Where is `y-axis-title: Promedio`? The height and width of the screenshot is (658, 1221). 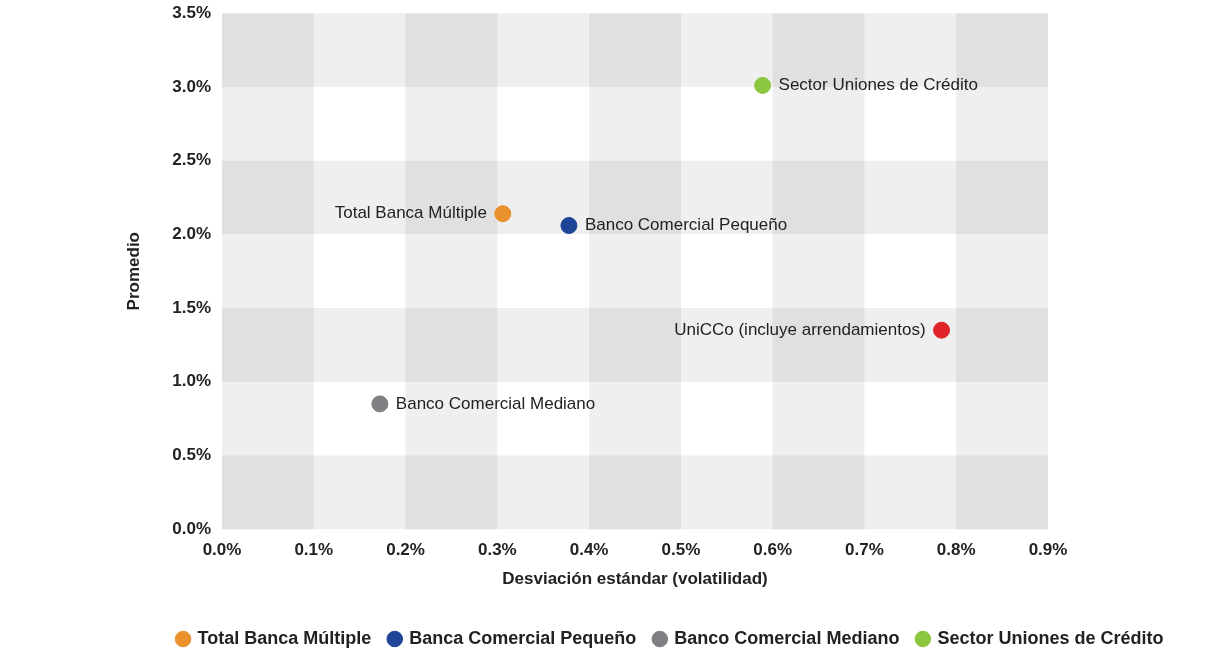 y-axis-title: Promedio is located at coordinates (133, 271).